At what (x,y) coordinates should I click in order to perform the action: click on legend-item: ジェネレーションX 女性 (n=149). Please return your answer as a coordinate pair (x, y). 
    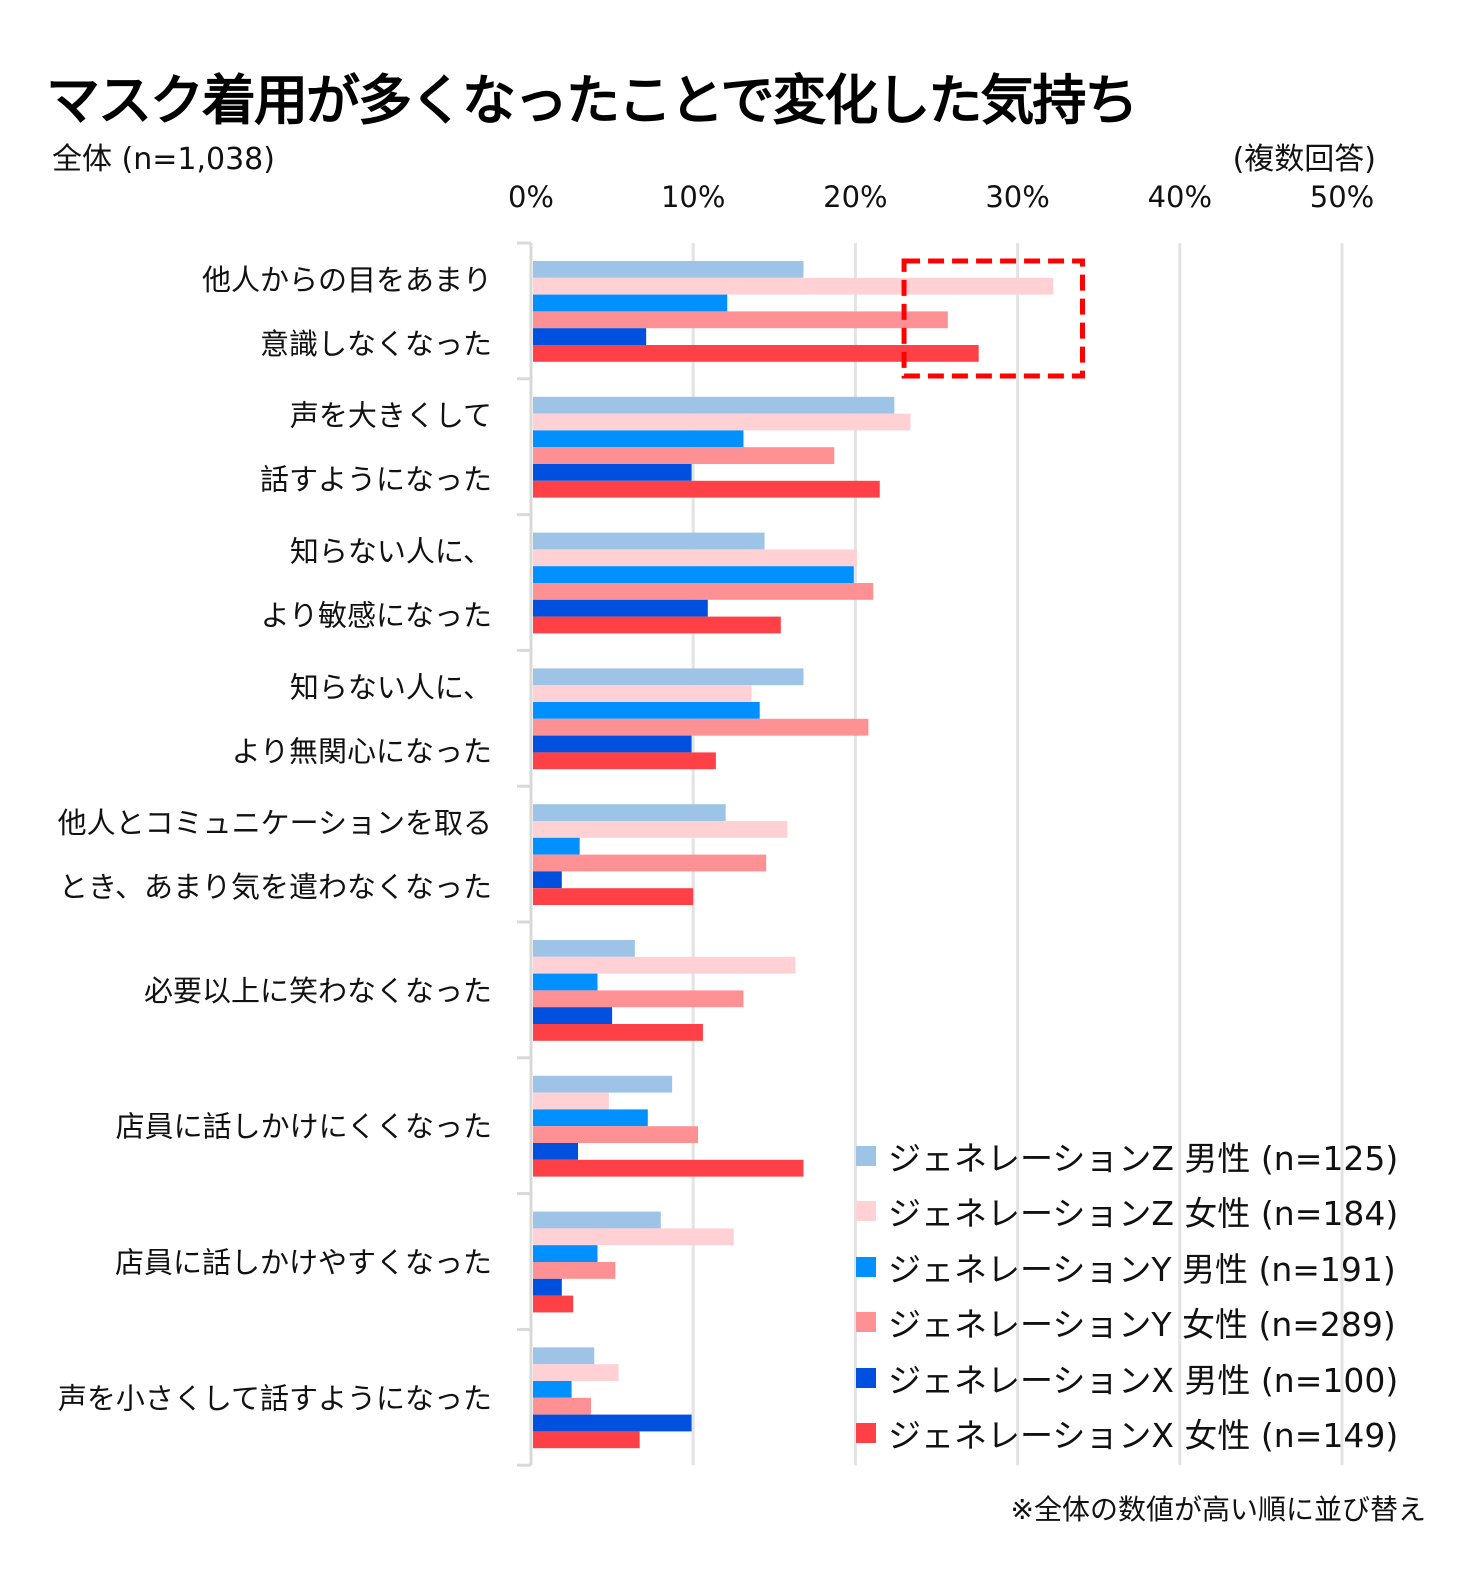
    Looking at the image, I should click on (1127, 1434).